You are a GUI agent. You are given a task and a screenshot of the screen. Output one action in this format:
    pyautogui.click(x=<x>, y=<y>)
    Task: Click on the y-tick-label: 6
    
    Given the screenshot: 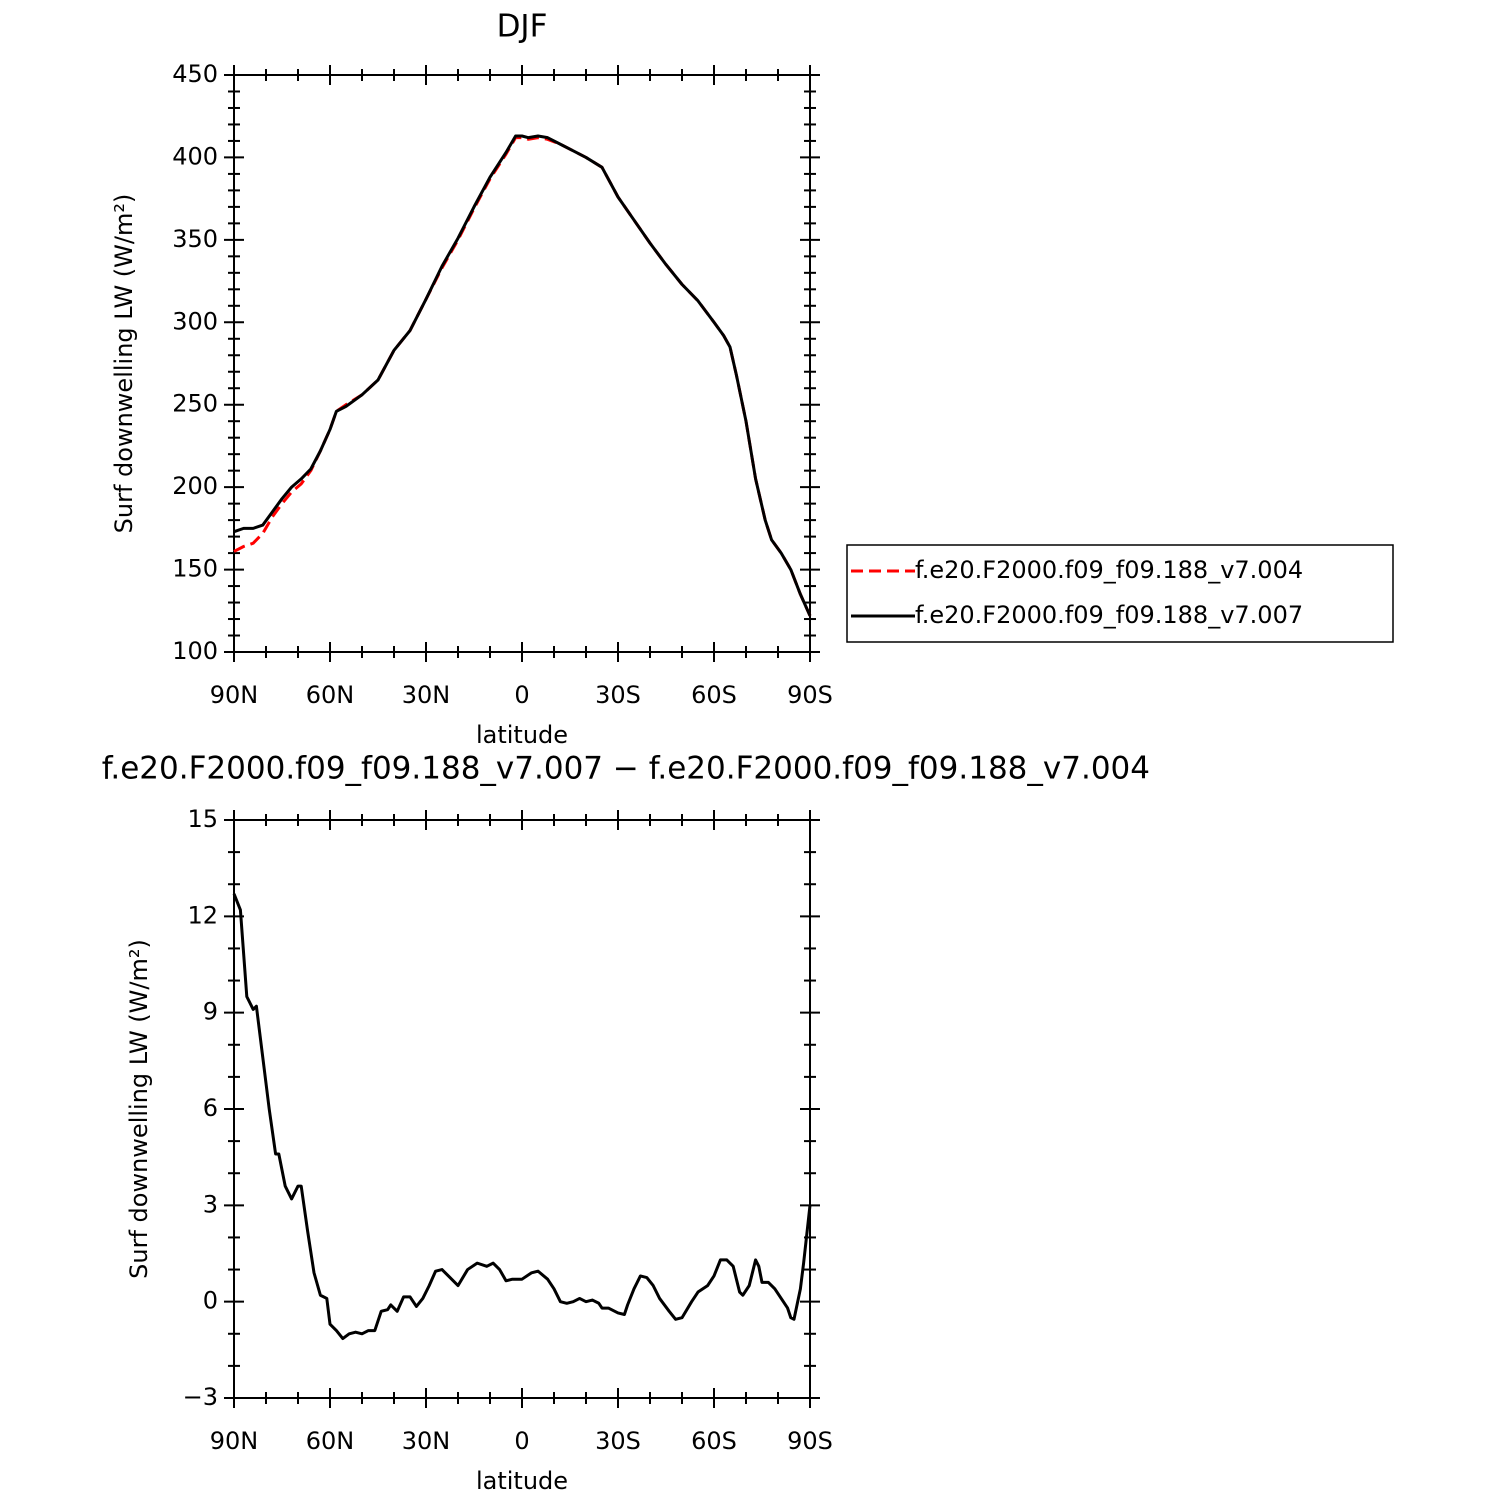 What is the action you would take?
    pyautogui.click(x=210, y=1108)
    